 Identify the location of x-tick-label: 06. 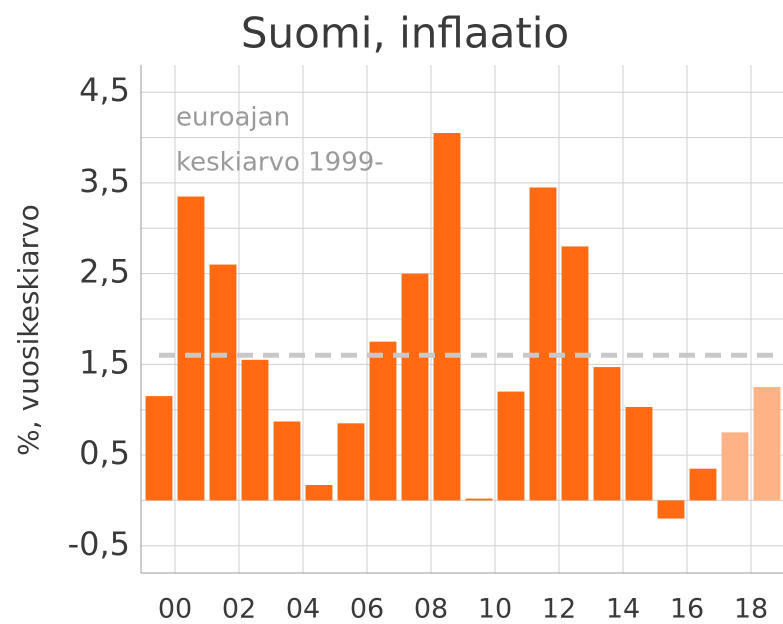
(367, 609).